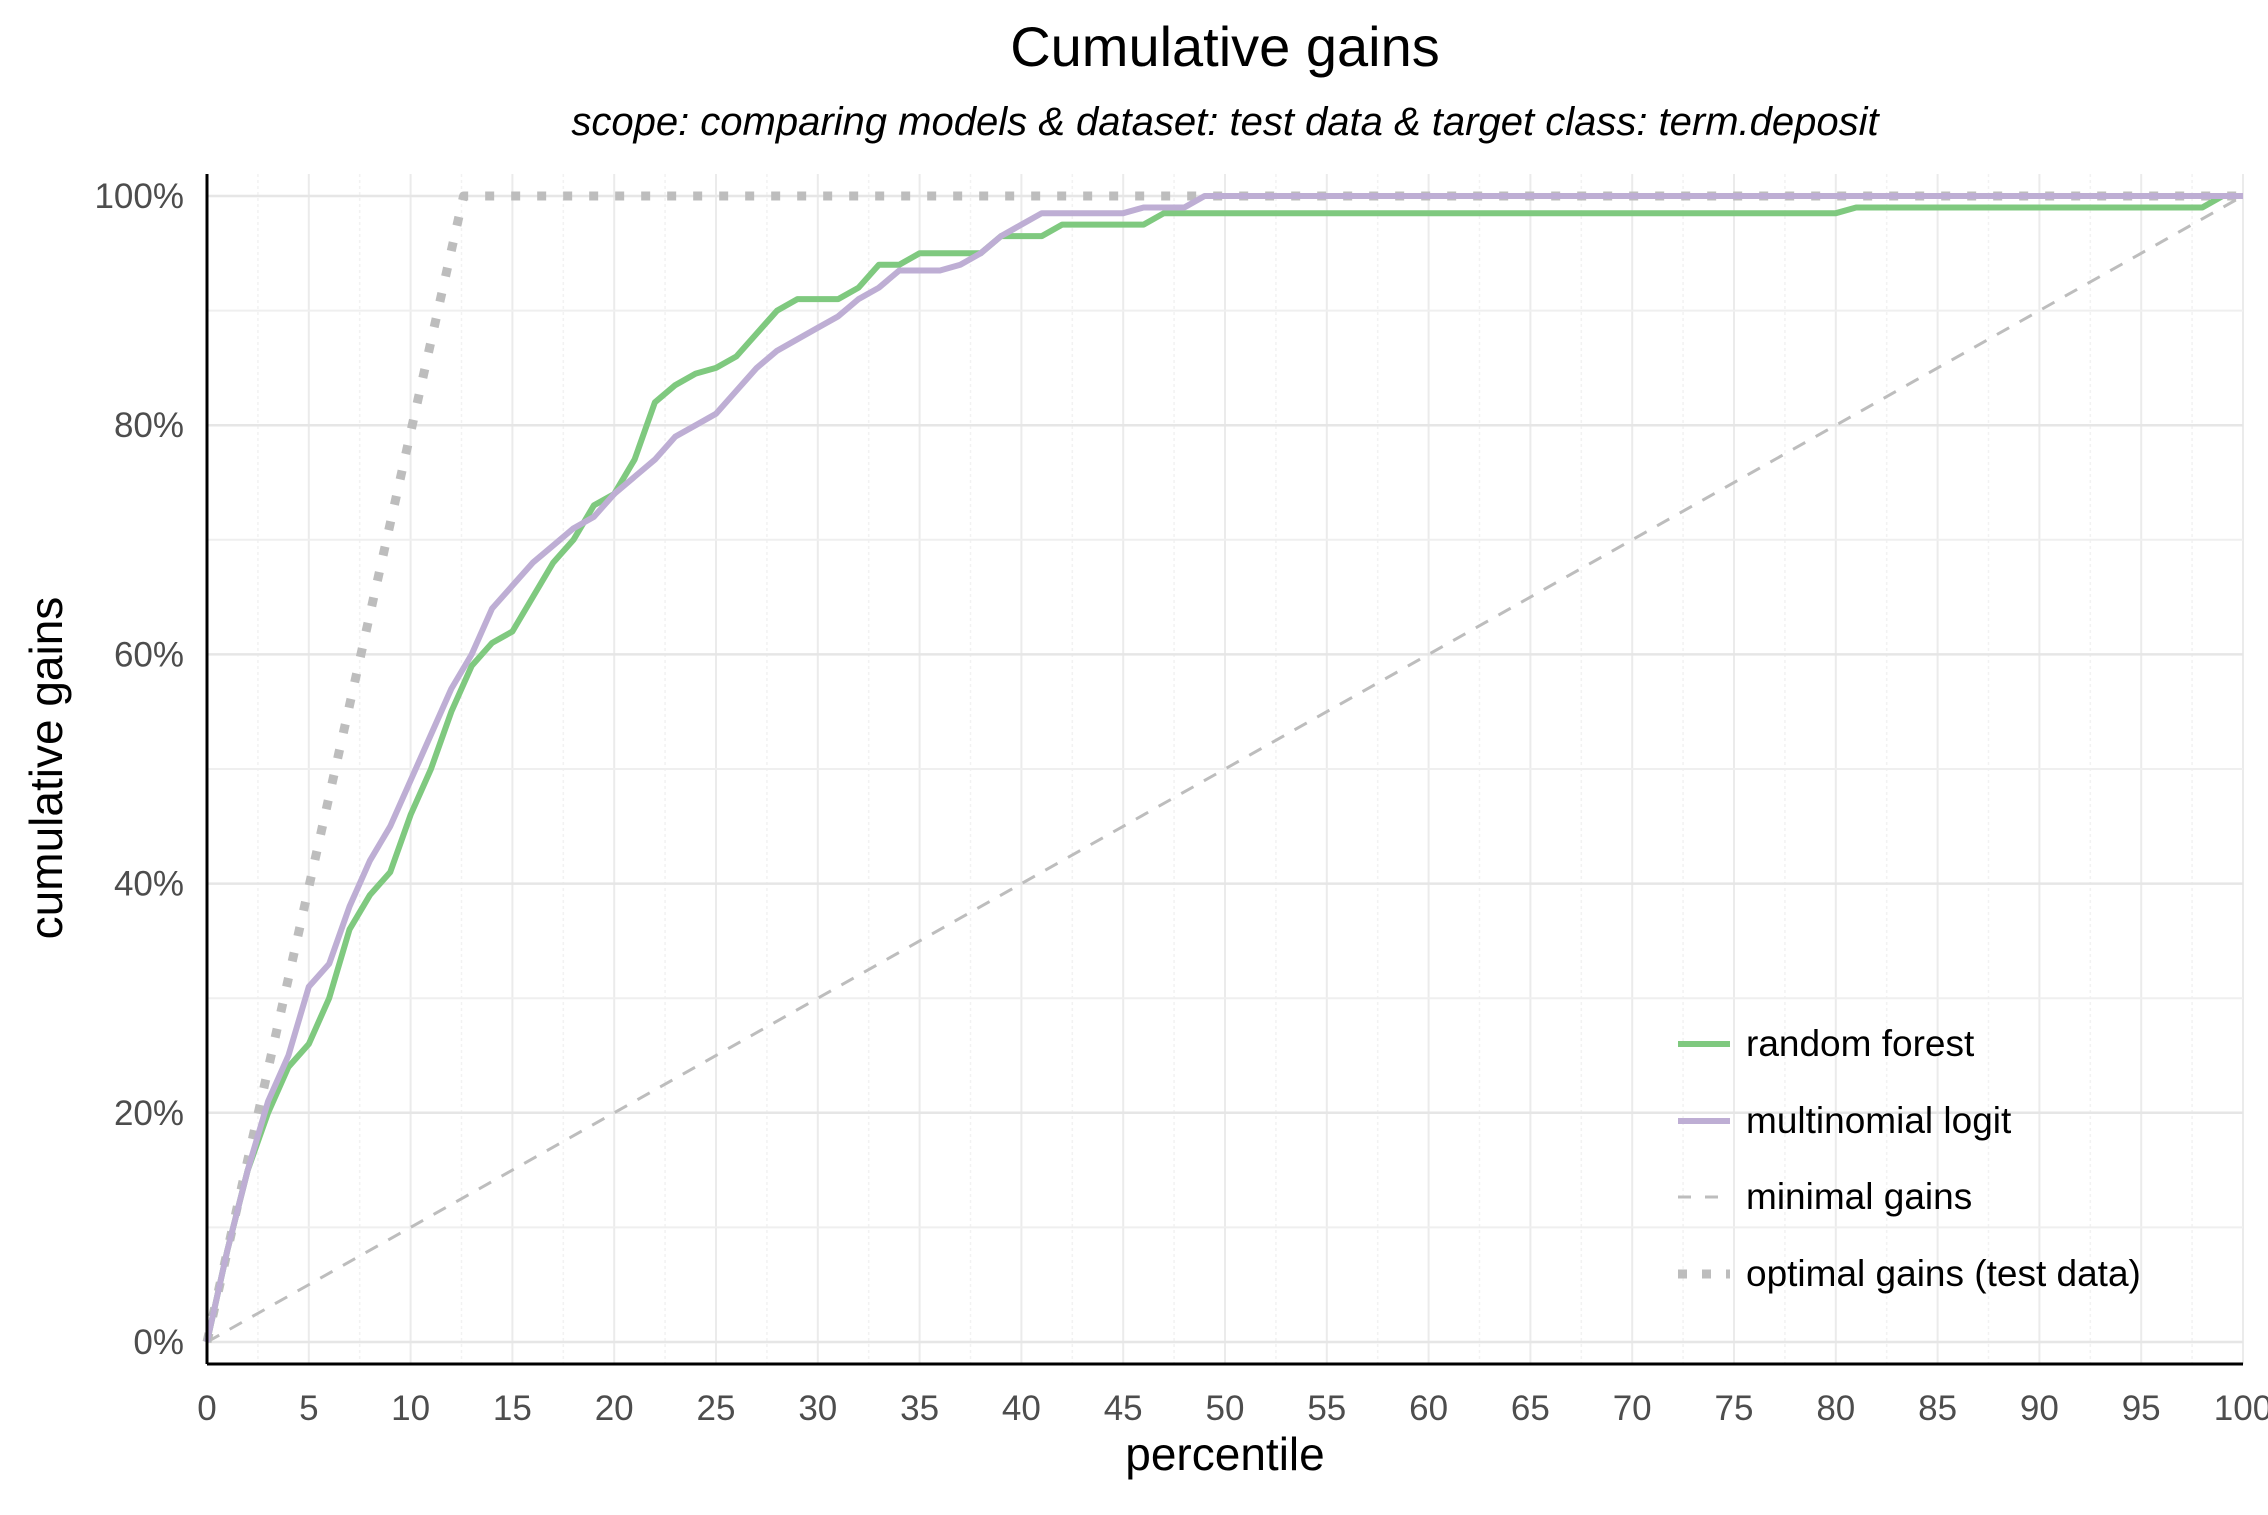 The height and width of the screenshot is (1515, 2268). I want to click on x-tick-label: 45, so click(1123, 1408).